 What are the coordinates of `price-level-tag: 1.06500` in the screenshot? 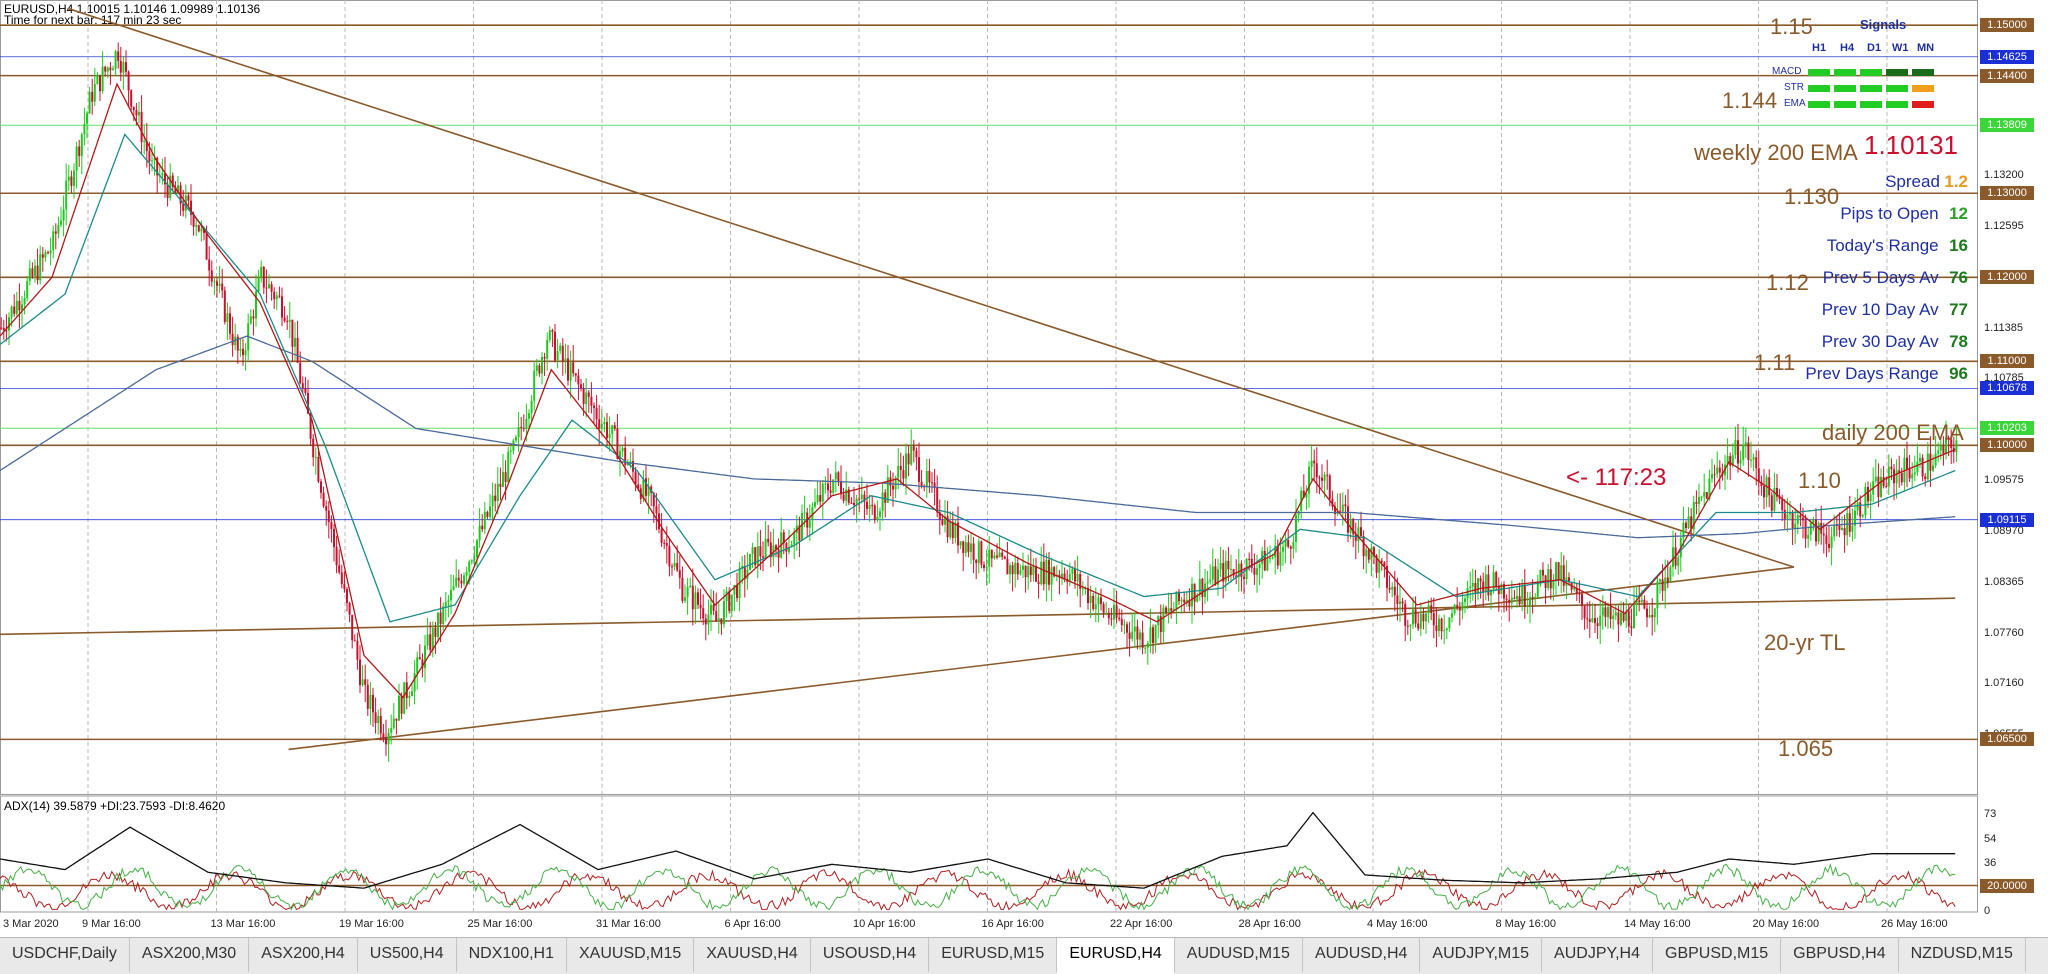 It's located at (2007, 739).